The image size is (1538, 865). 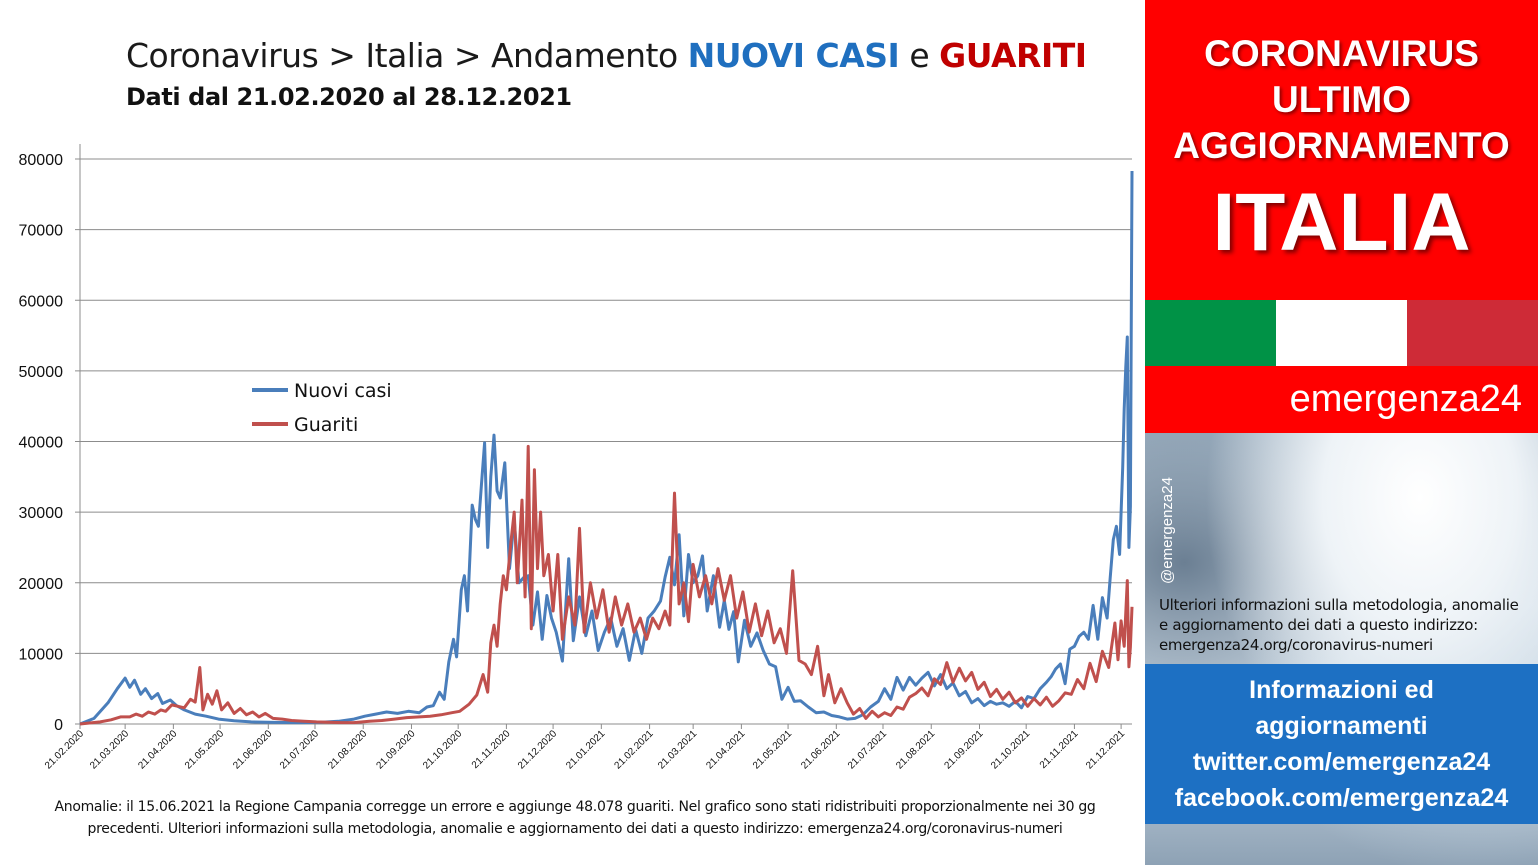 I want to click on y-tick-label: 10000, so click(x=41, y=654).